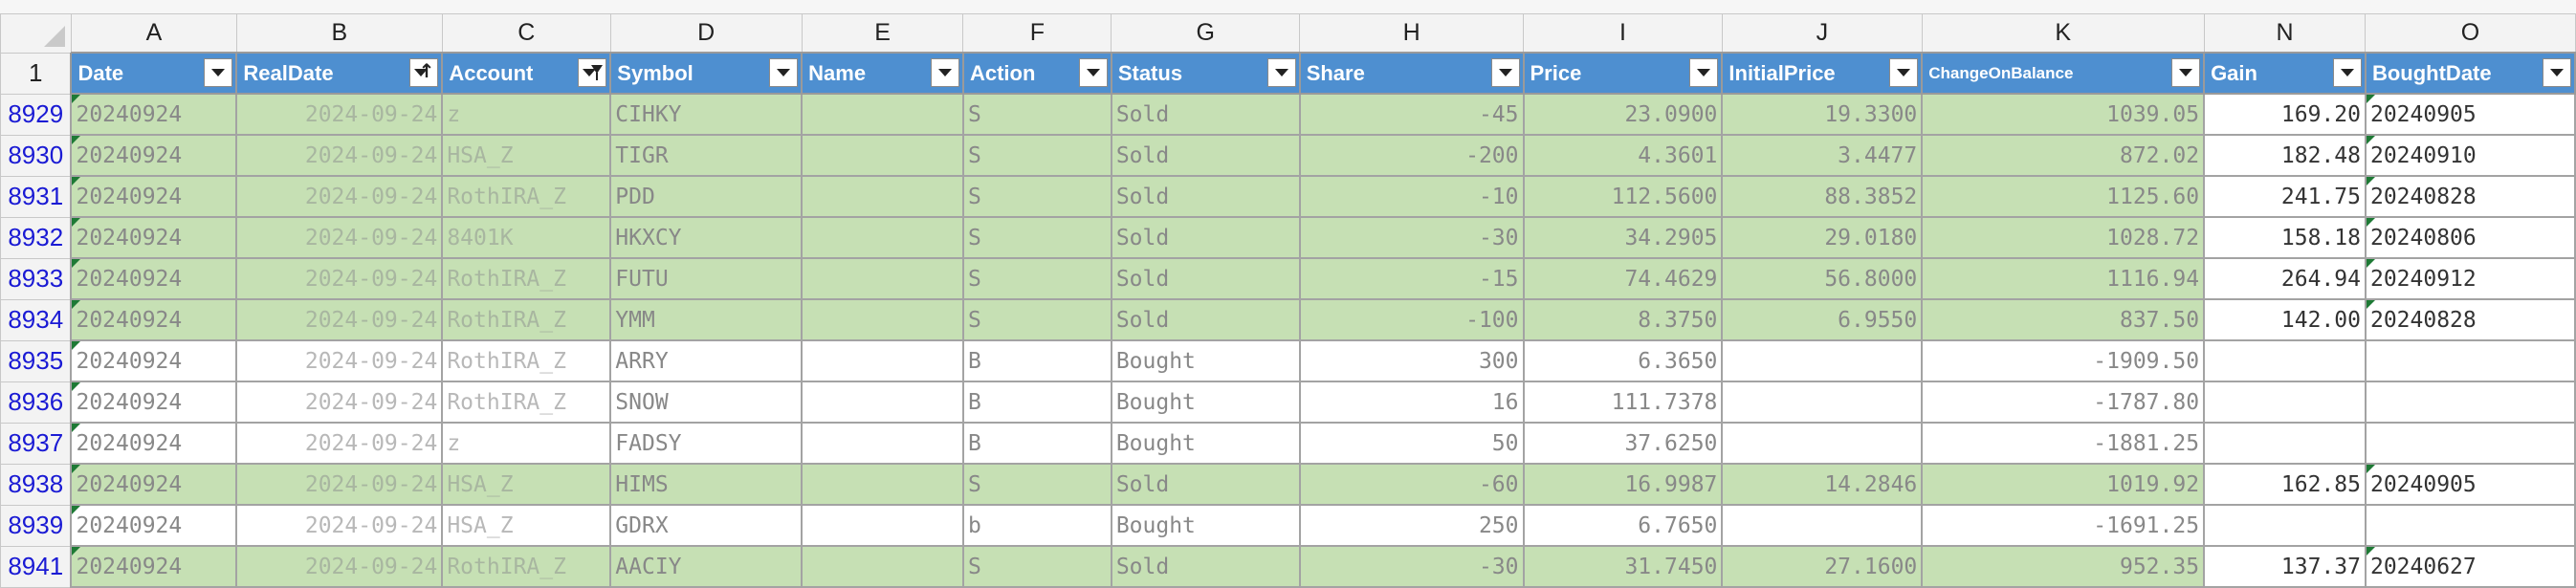  I want to click on cell-chg: 837.50, so click(2063, 319).